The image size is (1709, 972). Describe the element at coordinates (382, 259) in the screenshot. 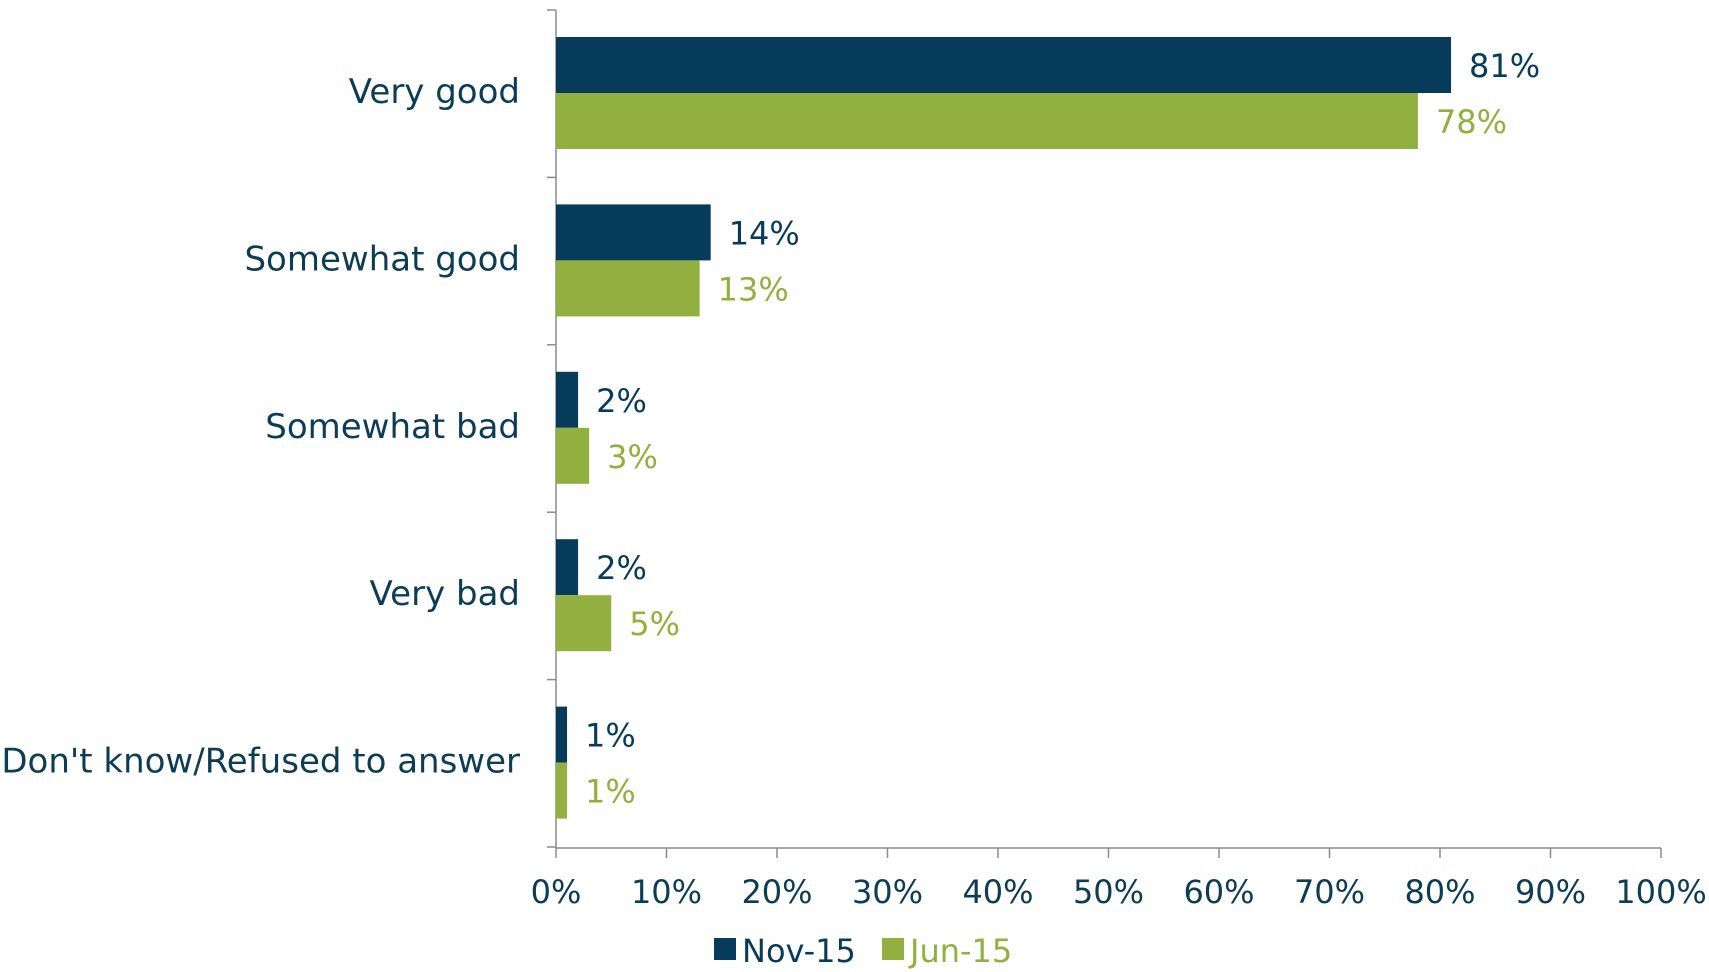

I see `category-label: Somewhat good` at that location.